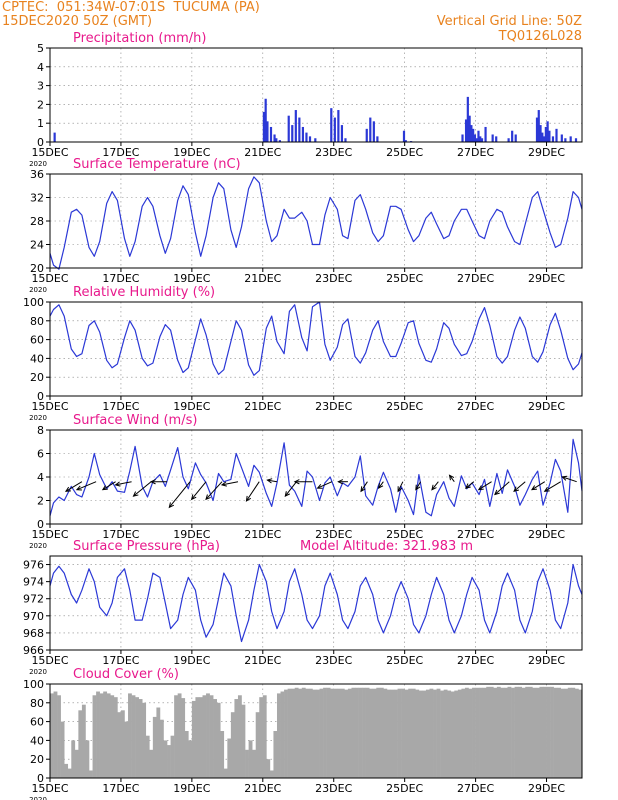  What do you see at coordinates (120, 660) in the screenshot?
I see `x-tick-label: 17DEC` at bounding box center [120, 660].